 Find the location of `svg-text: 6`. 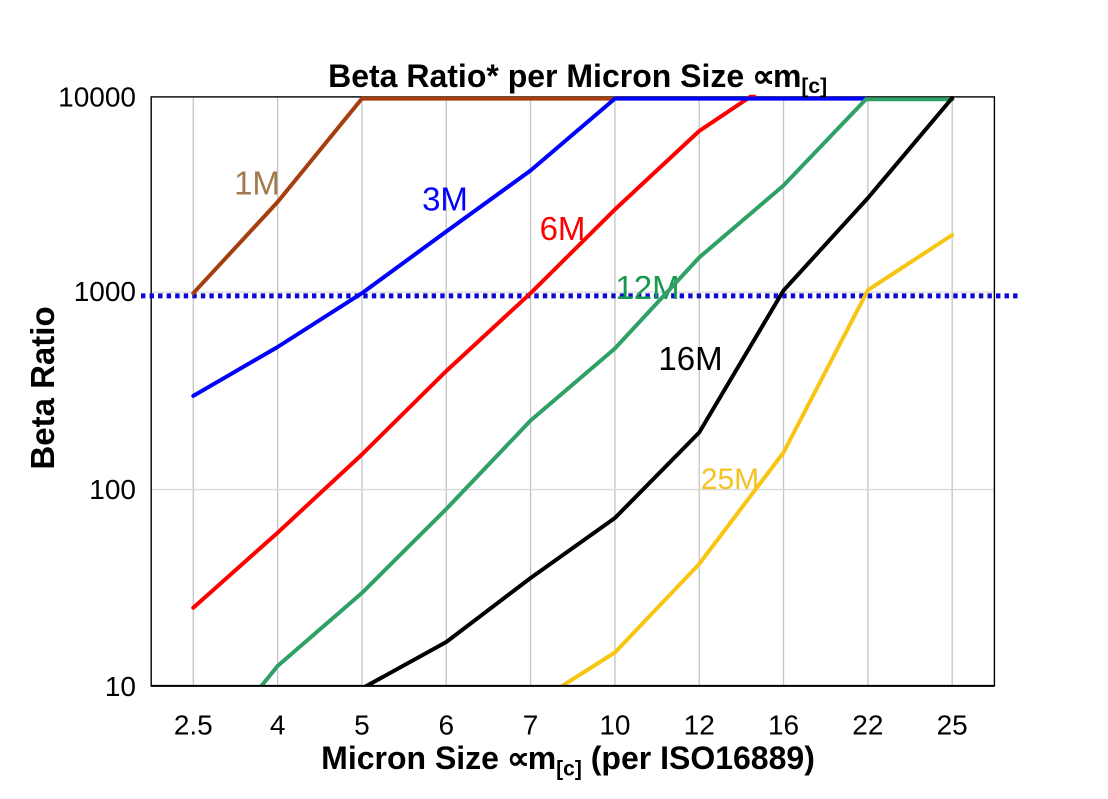

svg-text: 6 is located at coordinates (446, 725).